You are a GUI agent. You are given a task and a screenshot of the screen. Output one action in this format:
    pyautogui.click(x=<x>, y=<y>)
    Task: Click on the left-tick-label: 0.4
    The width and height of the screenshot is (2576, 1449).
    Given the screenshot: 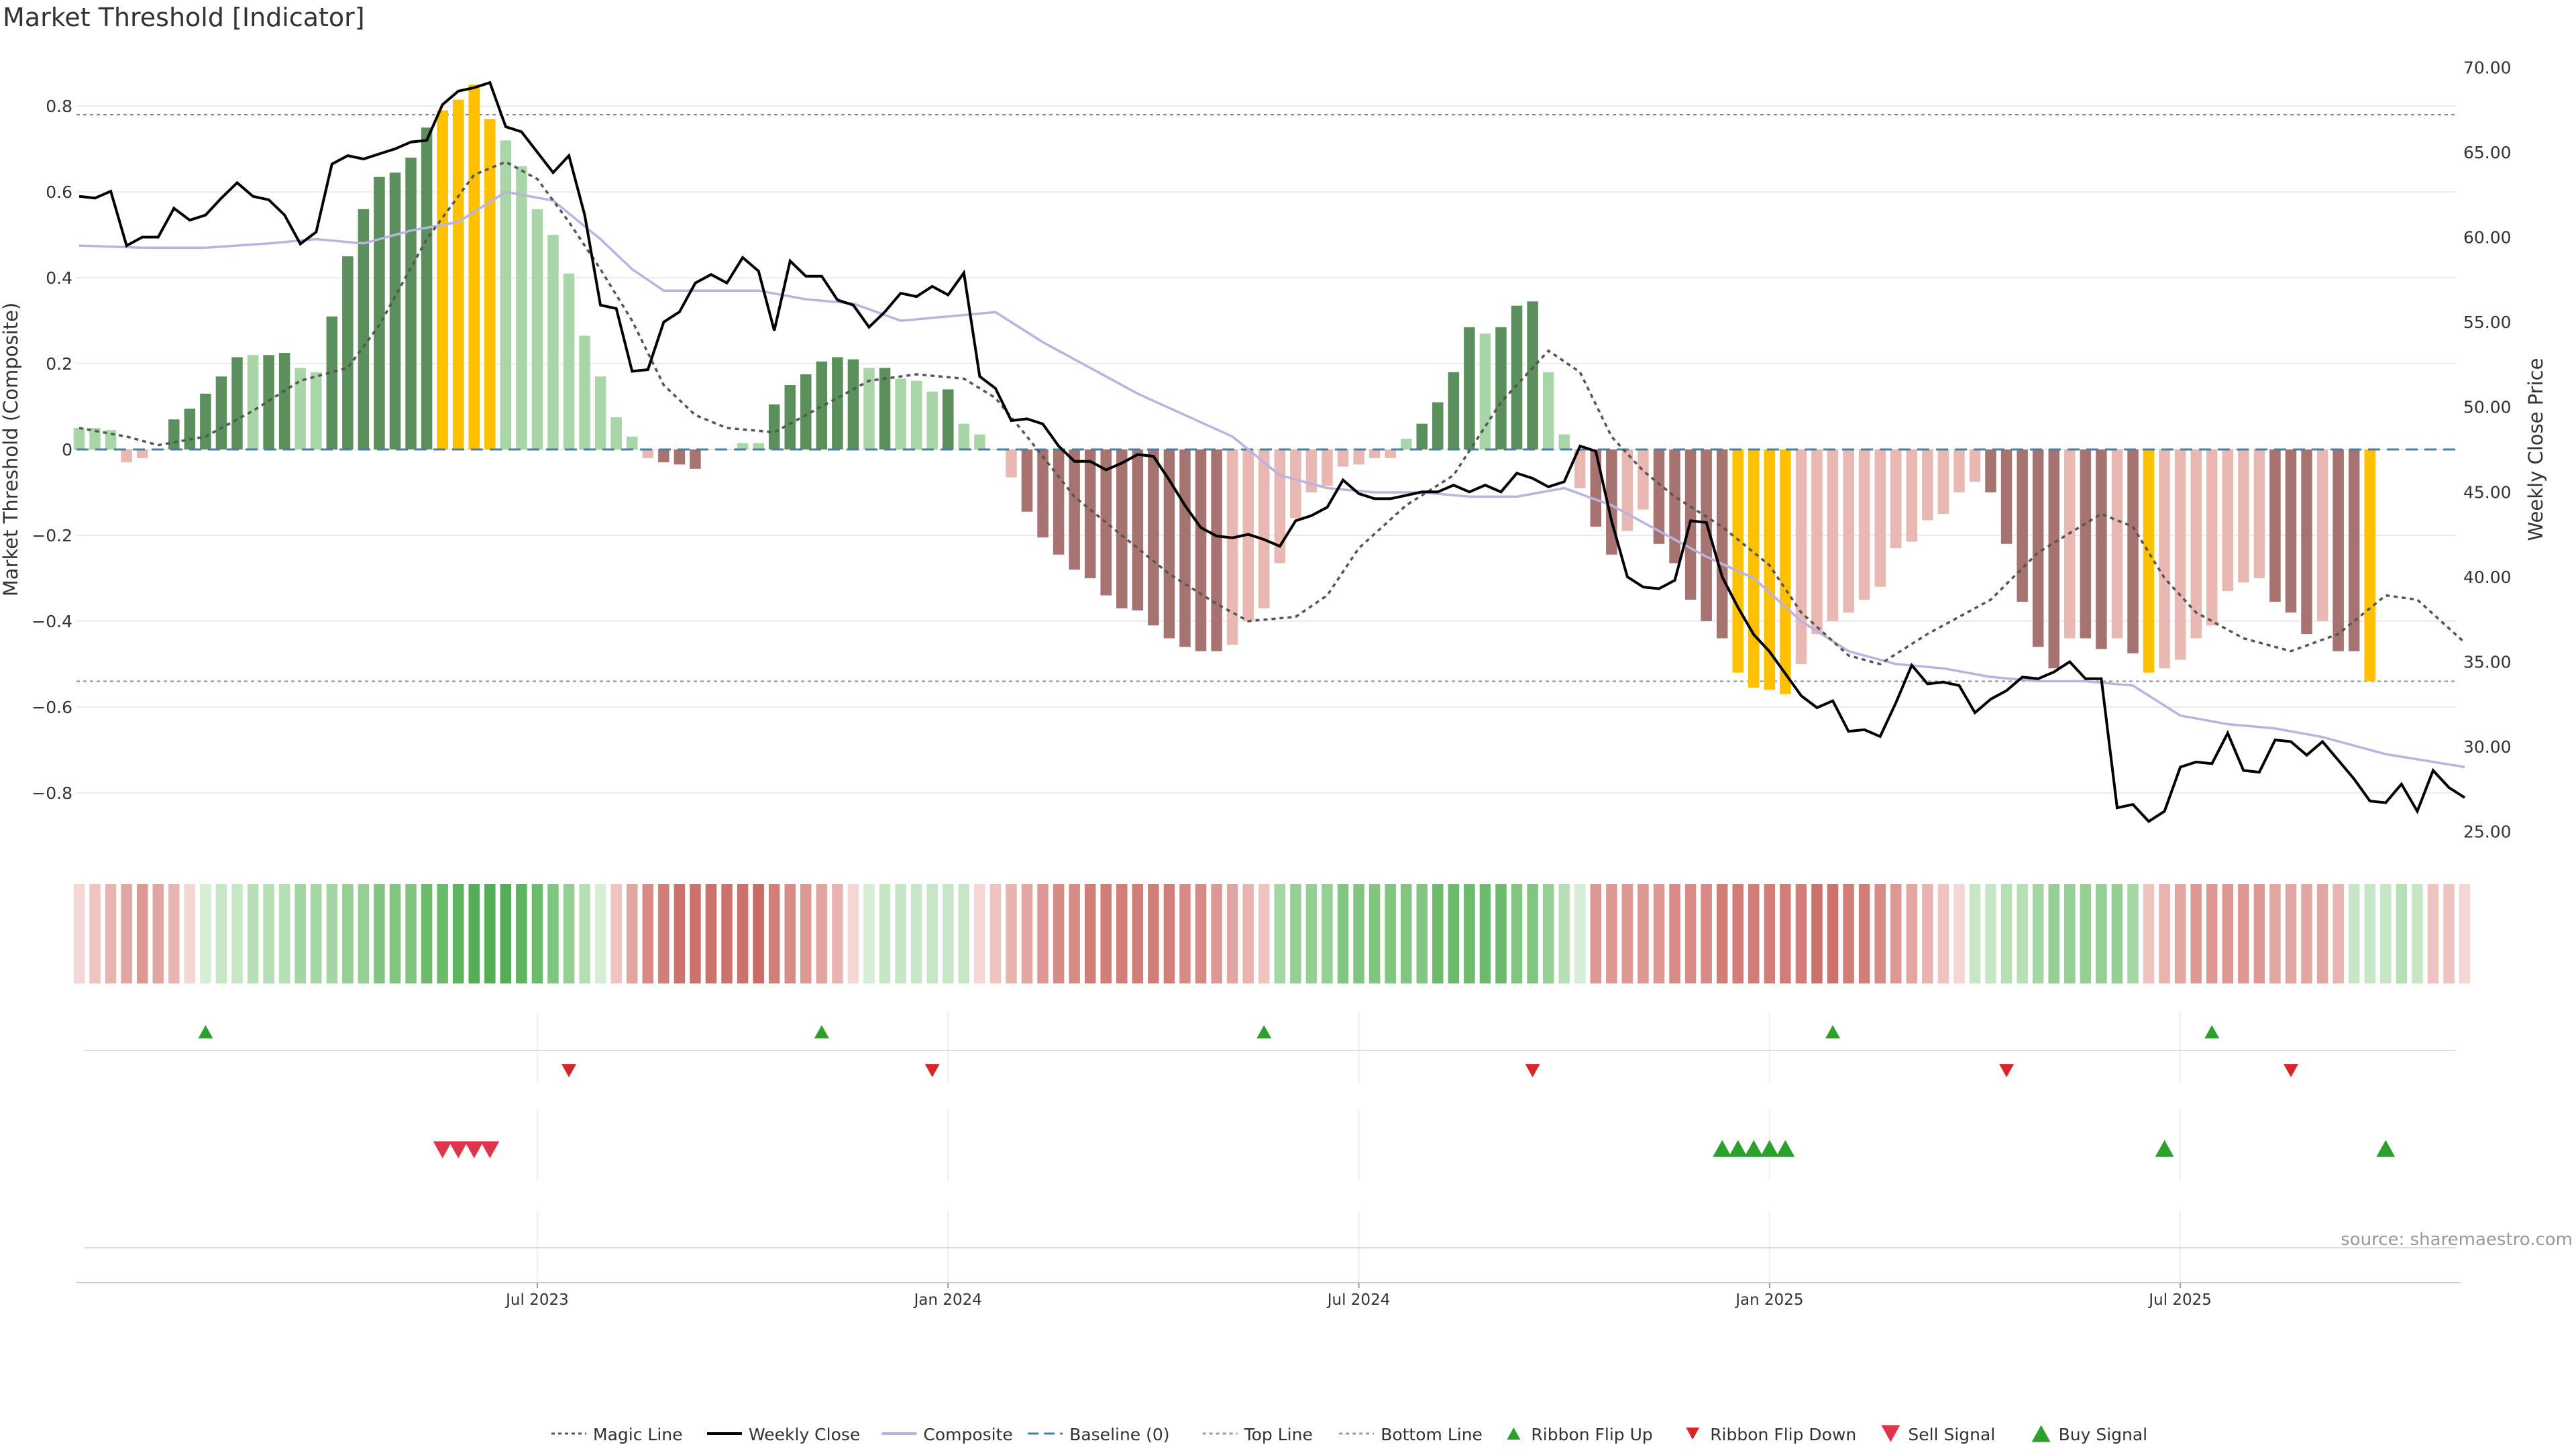 What is the action you would take?
    pyautogui.click(x=59, y=278)
    